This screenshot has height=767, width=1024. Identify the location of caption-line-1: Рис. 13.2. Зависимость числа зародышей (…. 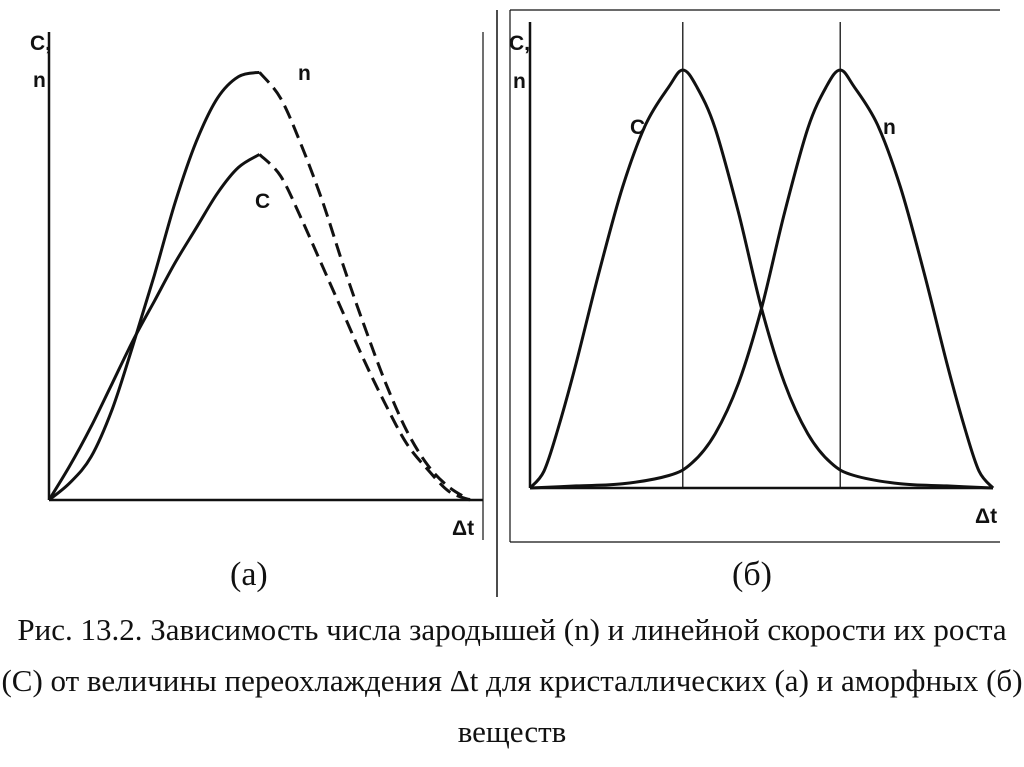
(512, 629).